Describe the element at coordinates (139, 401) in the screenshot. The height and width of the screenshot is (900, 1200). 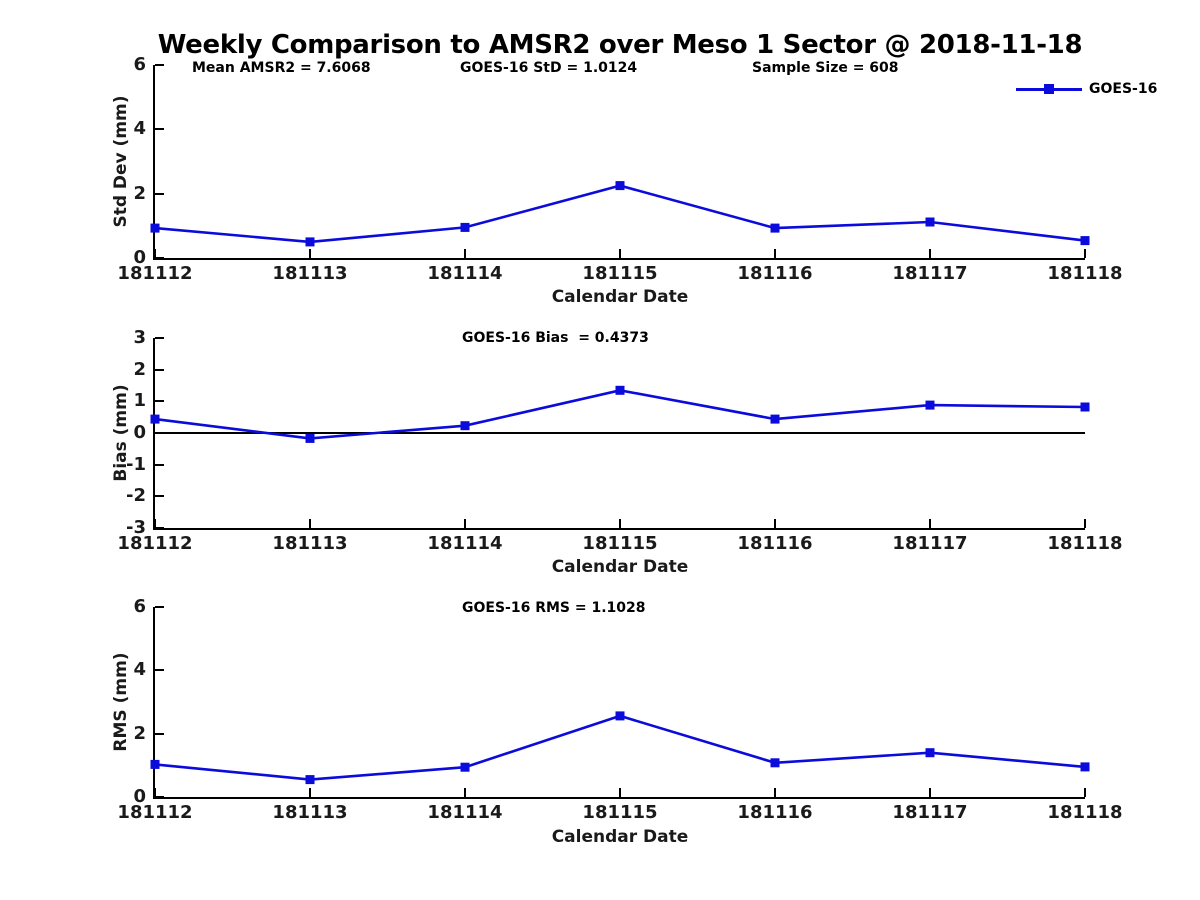
I see `y-tick-label: 1` at that location.